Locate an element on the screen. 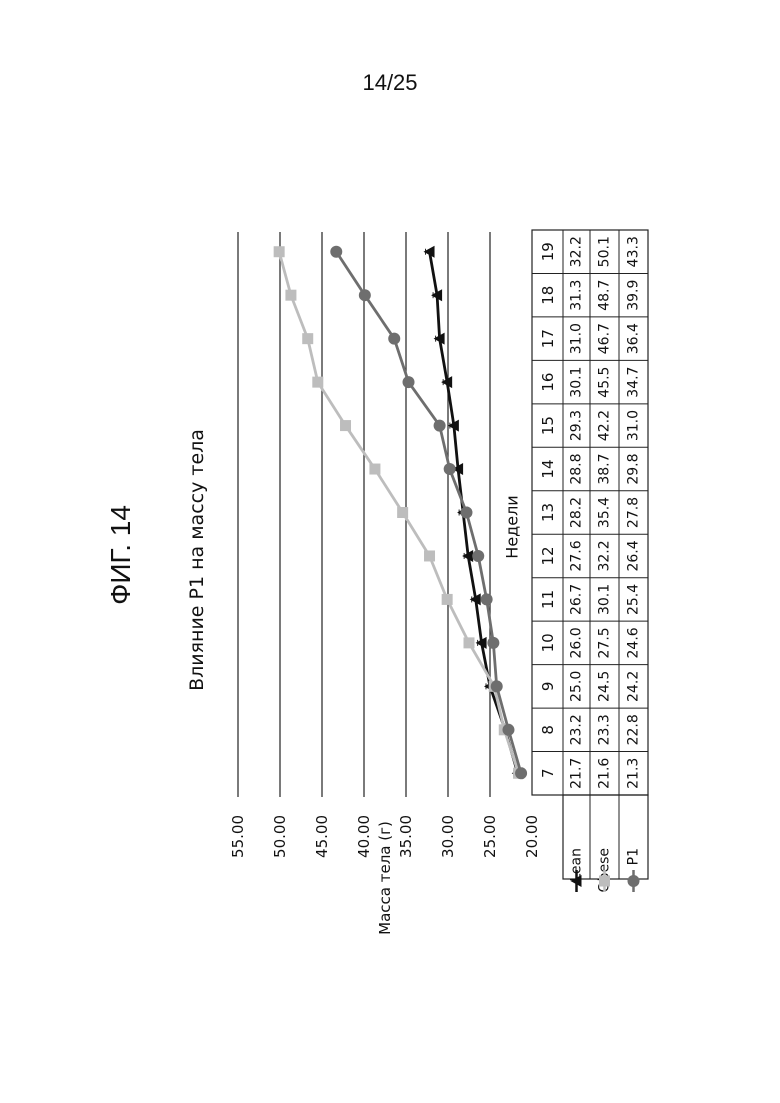 The height and width of the screenshot is (1103, 780). table-header-cell: 19 is located at coordinates (548, 251).